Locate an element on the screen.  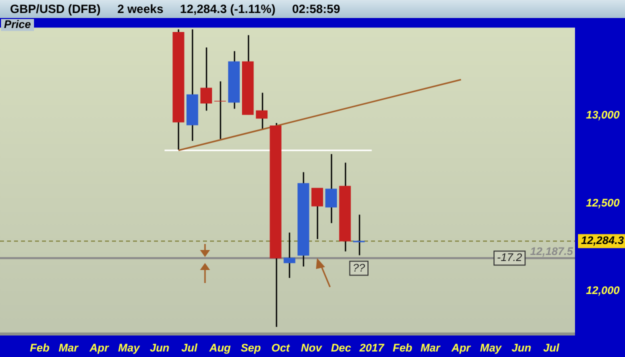
y-tick-label: 12,500 is located at coordinates (603, 203).